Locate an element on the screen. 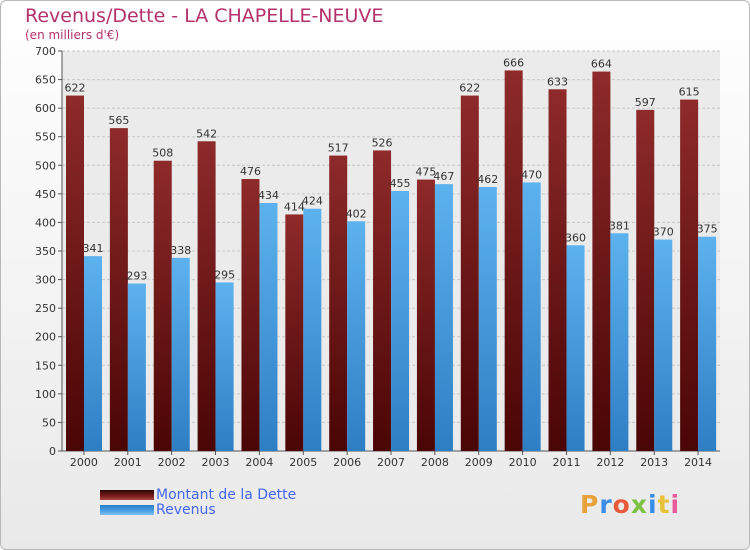 This screenshot has height=550, width=750. data-label-dette: 615 is located at coordinates (689, 92).